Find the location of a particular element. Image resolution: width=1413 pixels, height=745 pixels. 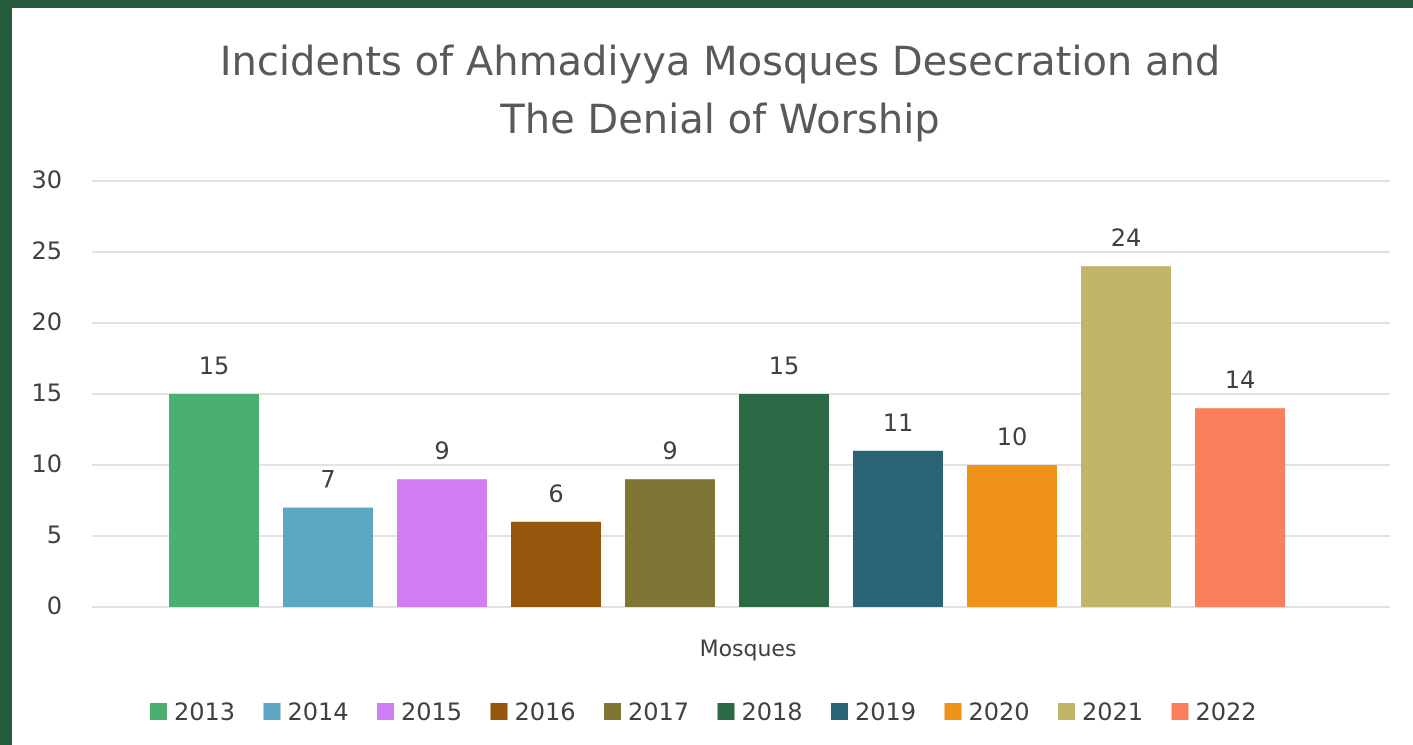

legend-label: 2017 is located at coordinates (658, 712).